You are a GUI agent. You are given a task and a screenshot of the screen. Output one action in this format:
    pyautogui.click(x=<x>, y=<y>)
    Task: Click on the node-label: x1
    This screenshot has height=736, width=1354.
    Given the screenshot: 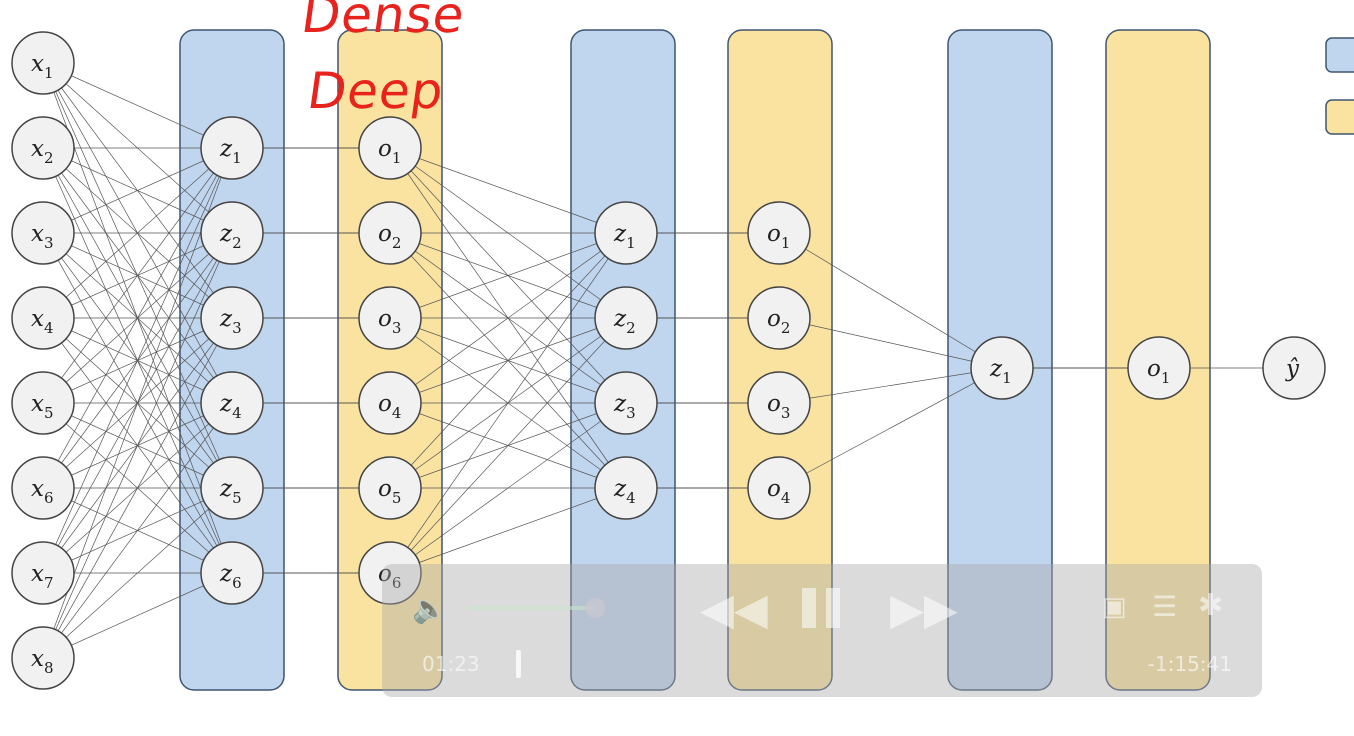 What is the action you would take?
    pyautogui.click(x=42, y=66)
    